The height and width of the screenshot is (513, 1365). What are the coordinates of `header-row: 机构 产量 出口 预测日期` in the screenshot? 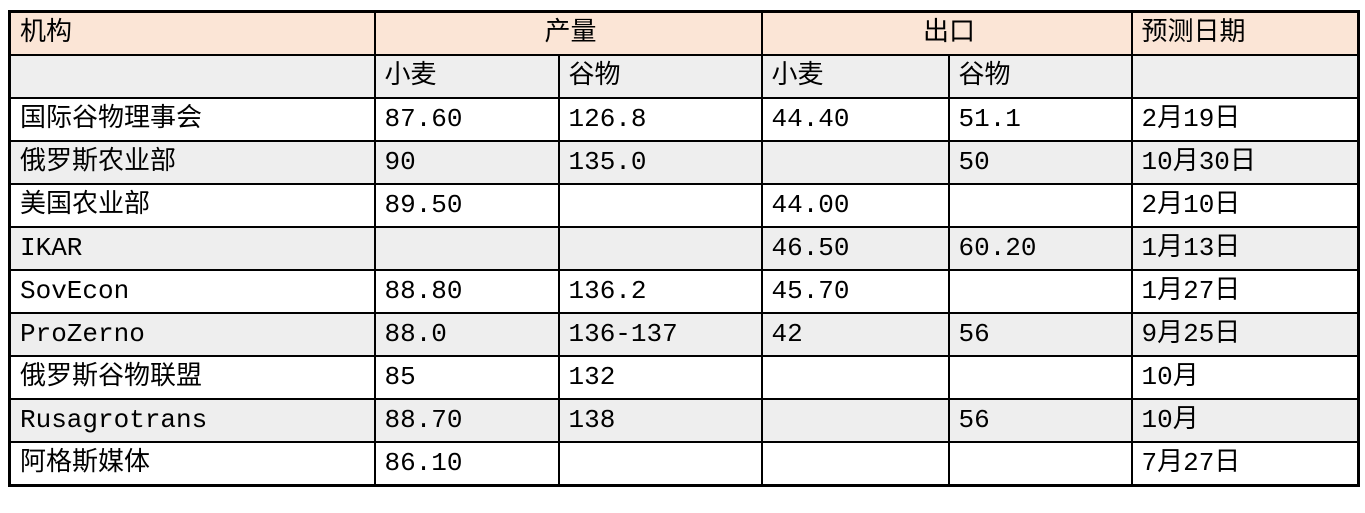 It's located at (684, 33).